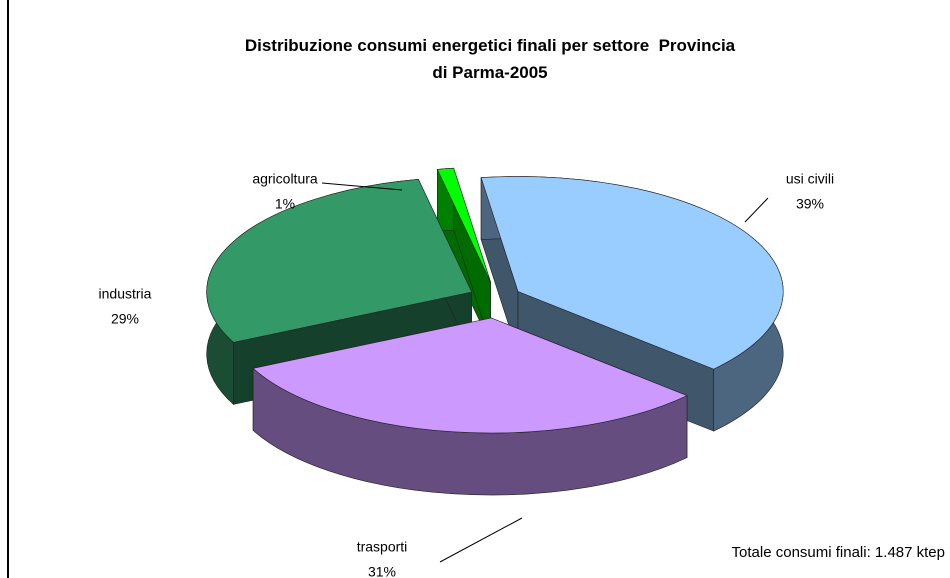 Image resolution: width=950 pixels, height=578 pixels. I want to click on slice-value-label: 1%, so click(285, 204).